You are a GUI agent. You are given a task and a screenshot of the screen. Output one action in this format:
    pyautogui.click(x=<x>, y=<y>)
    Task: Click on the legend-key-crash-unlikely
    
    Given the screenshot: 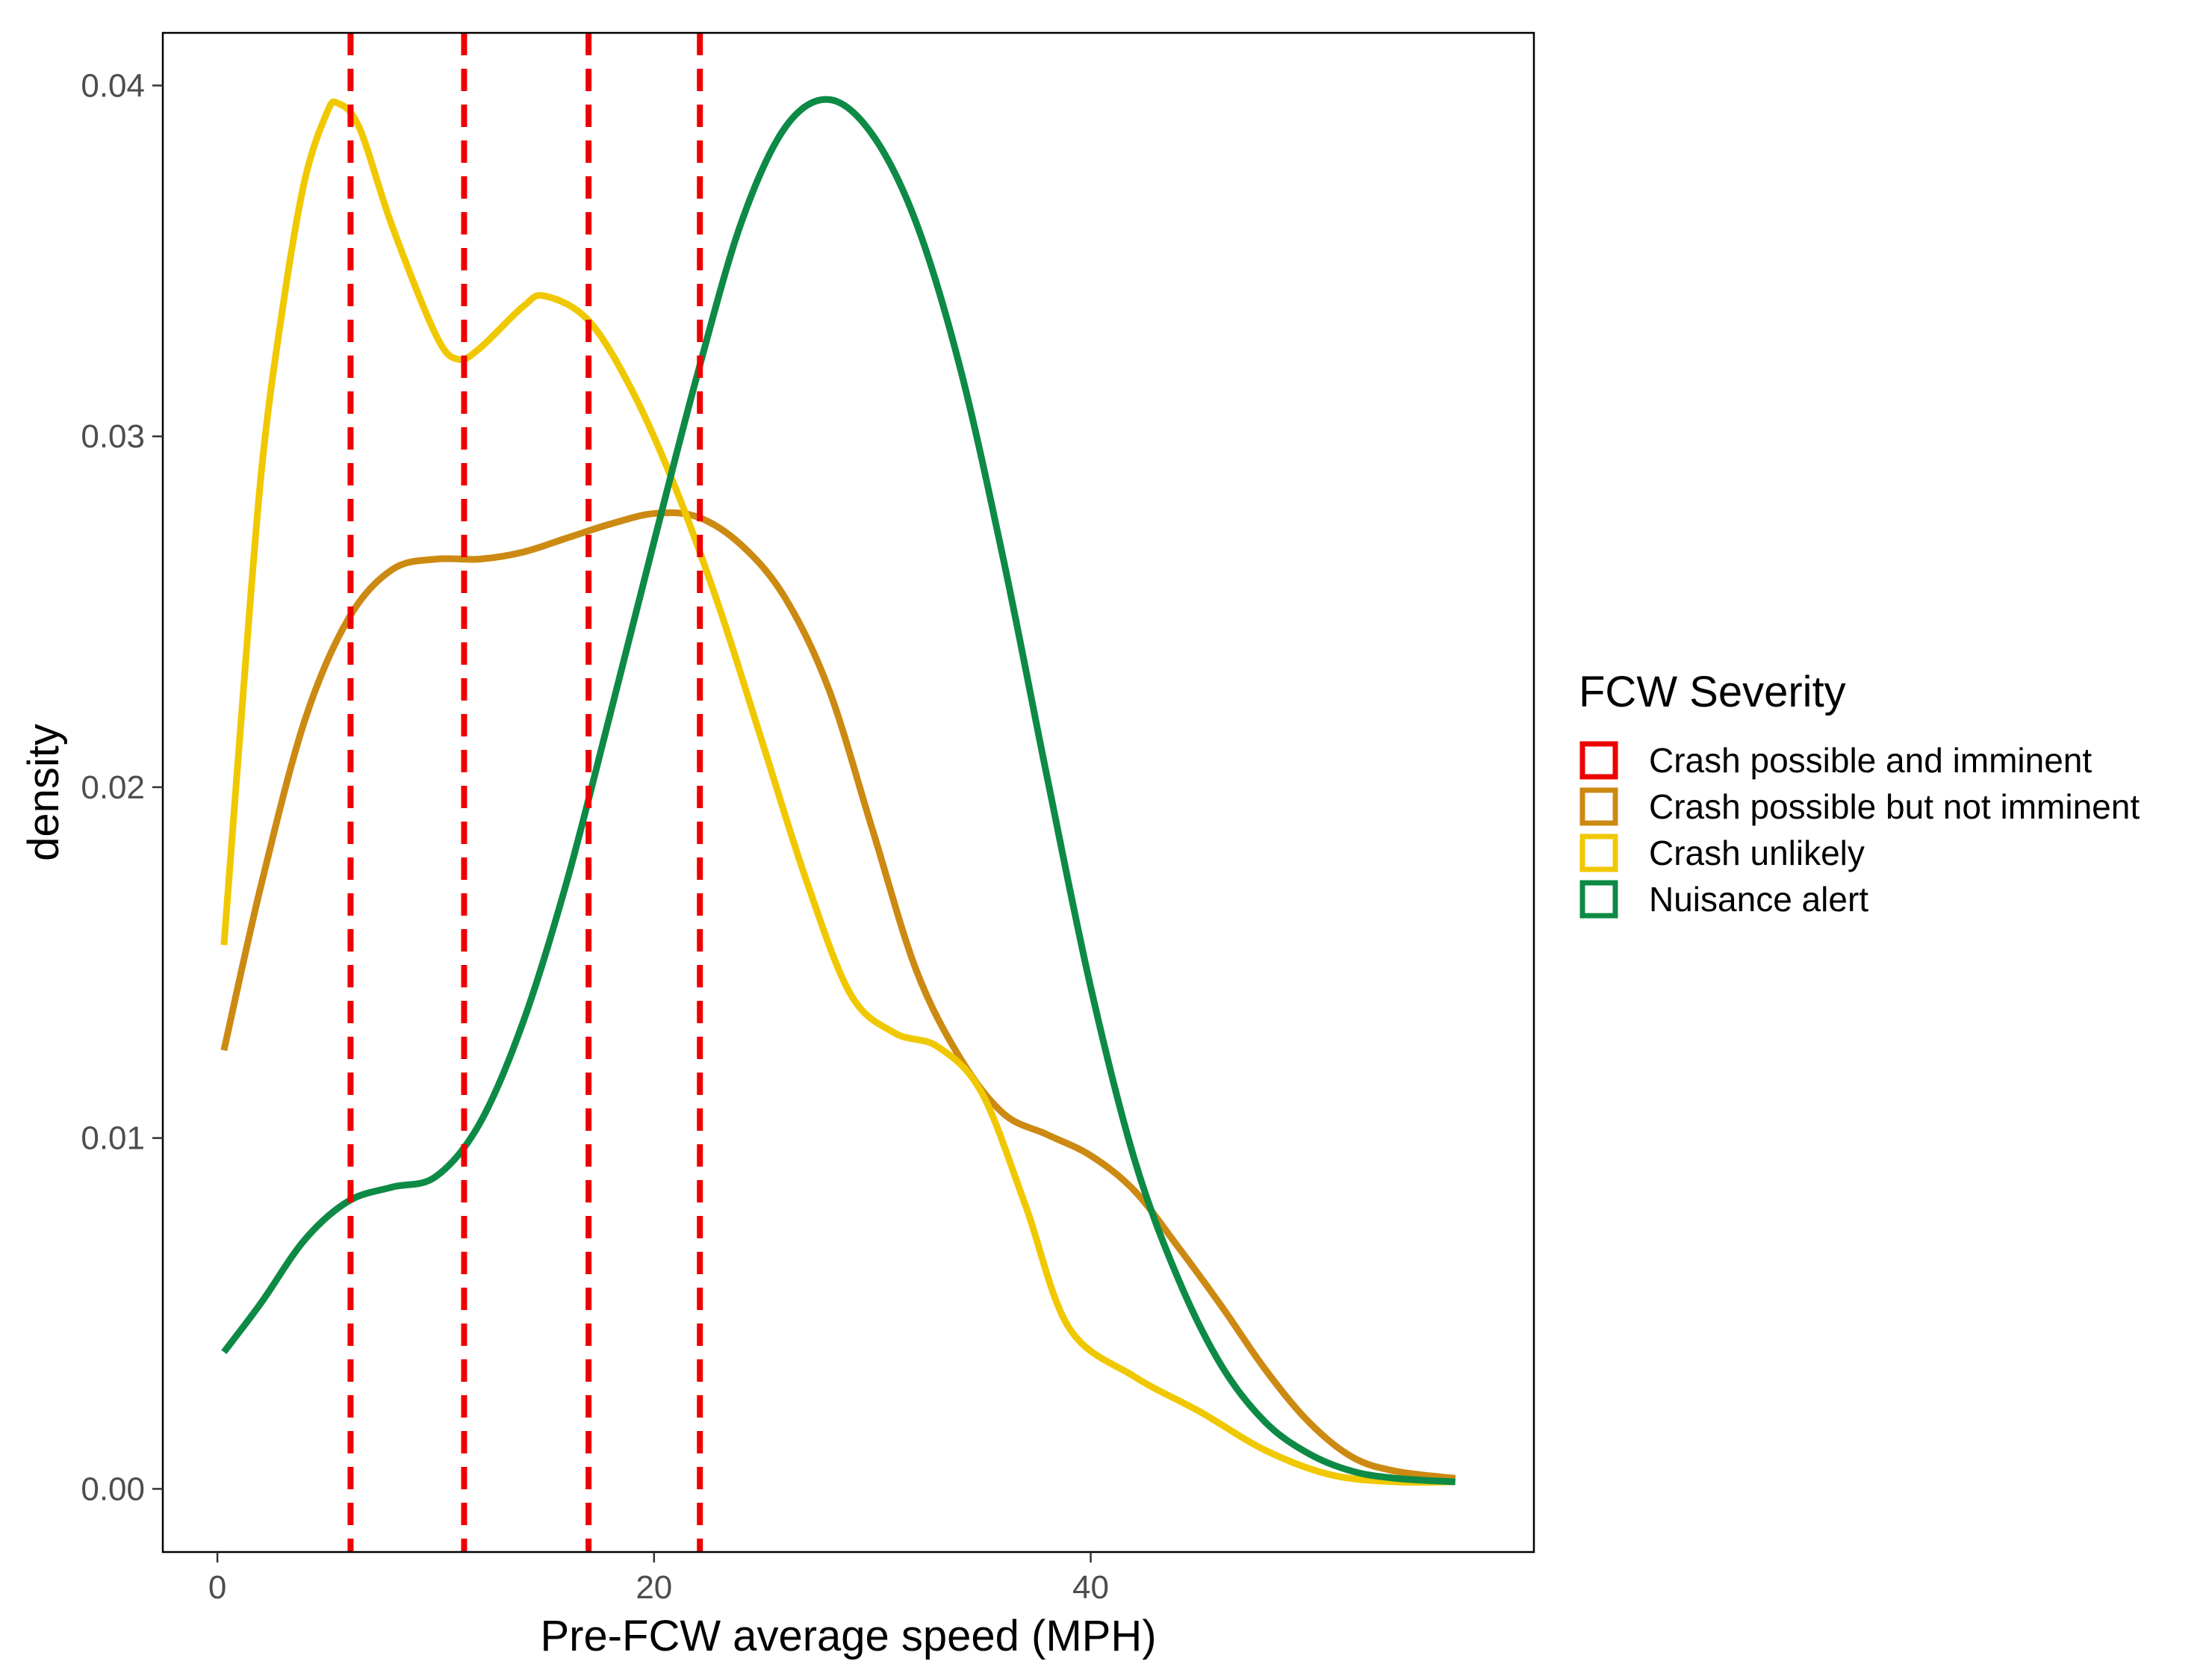 What is the action you would take?
    pyautogui.click(x=1598, y=853)
    